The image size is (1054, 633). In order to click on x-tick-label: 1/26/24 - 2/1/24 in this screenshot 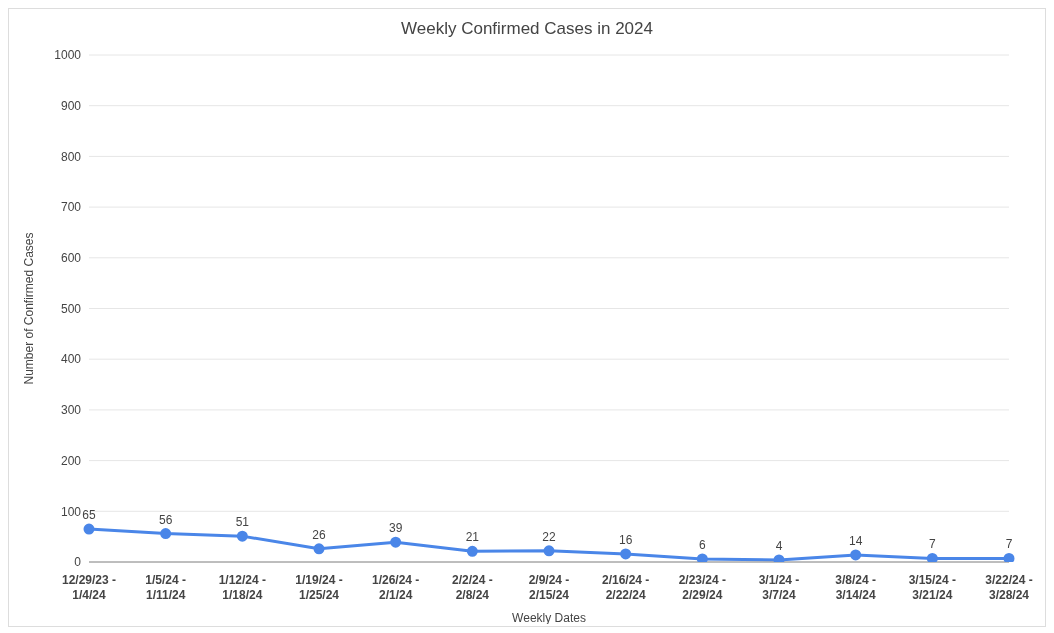, I will do `click(395, 587)`.